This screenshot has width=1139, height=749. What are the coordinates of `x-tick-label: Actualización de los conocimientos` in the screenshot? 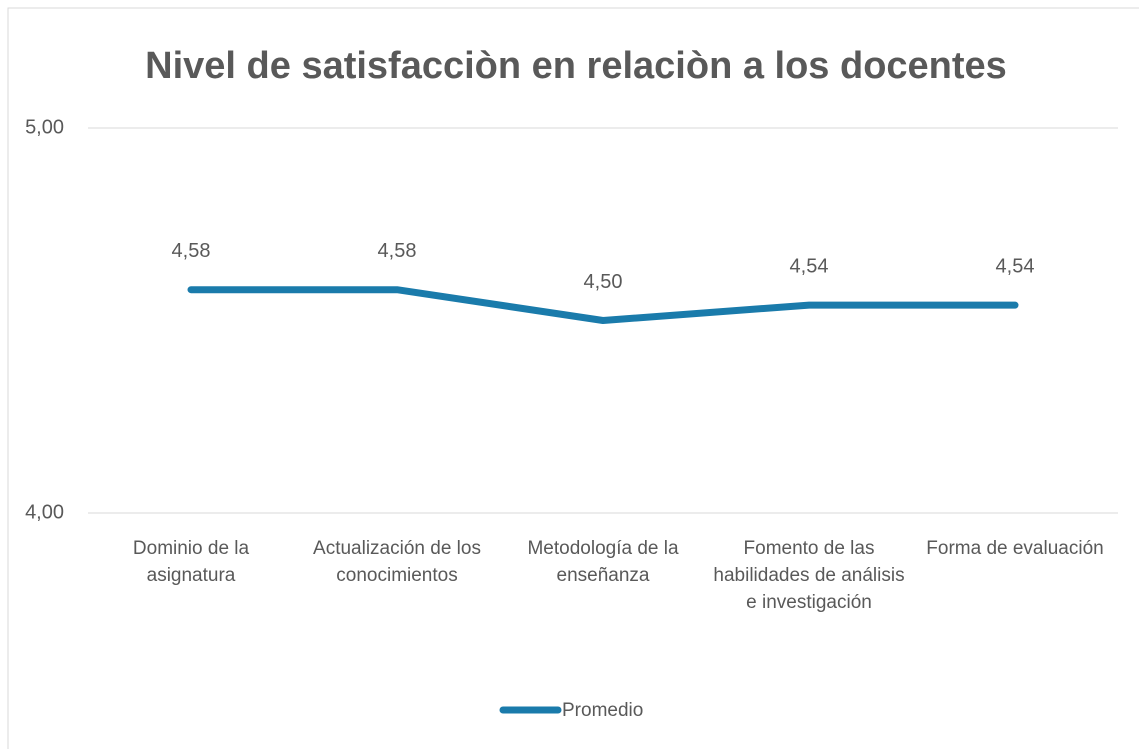 It's located at (397, 562).